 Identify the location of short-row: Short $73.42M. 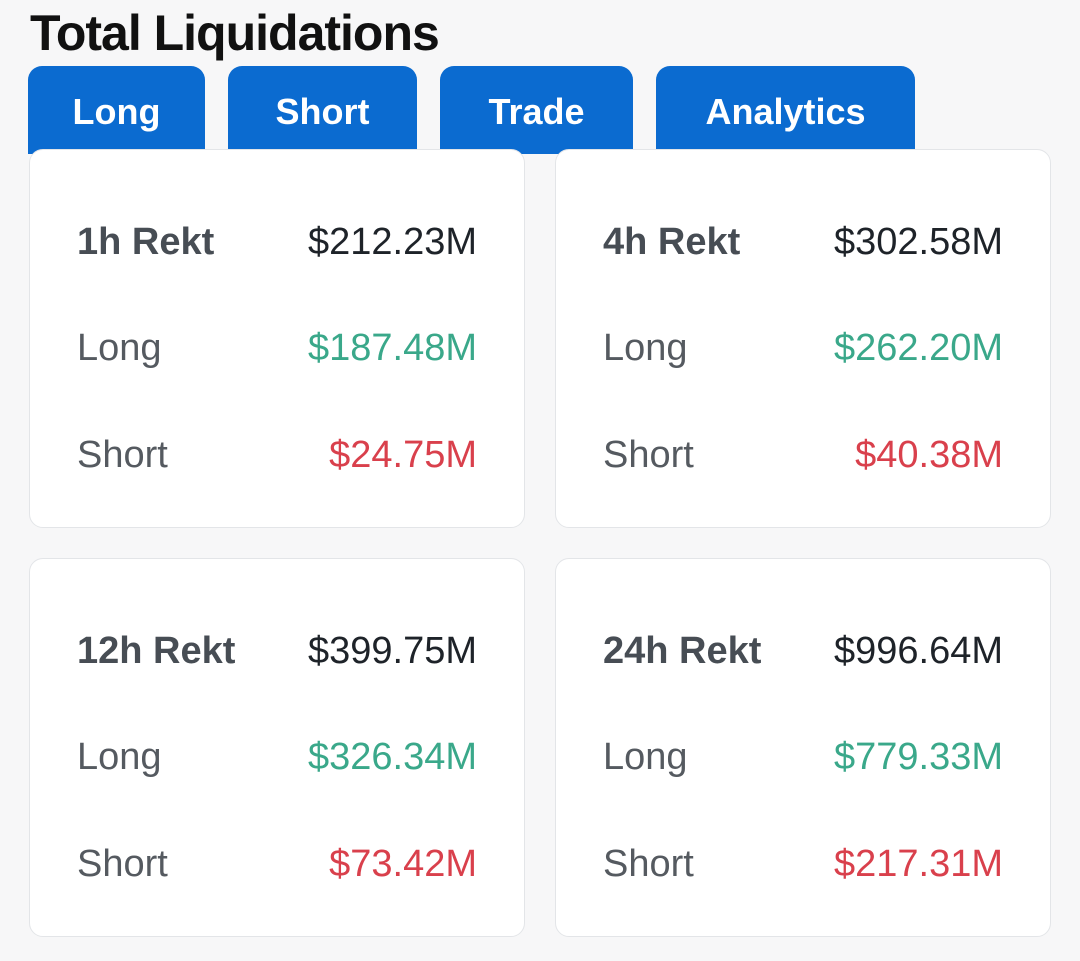
(277, 864).